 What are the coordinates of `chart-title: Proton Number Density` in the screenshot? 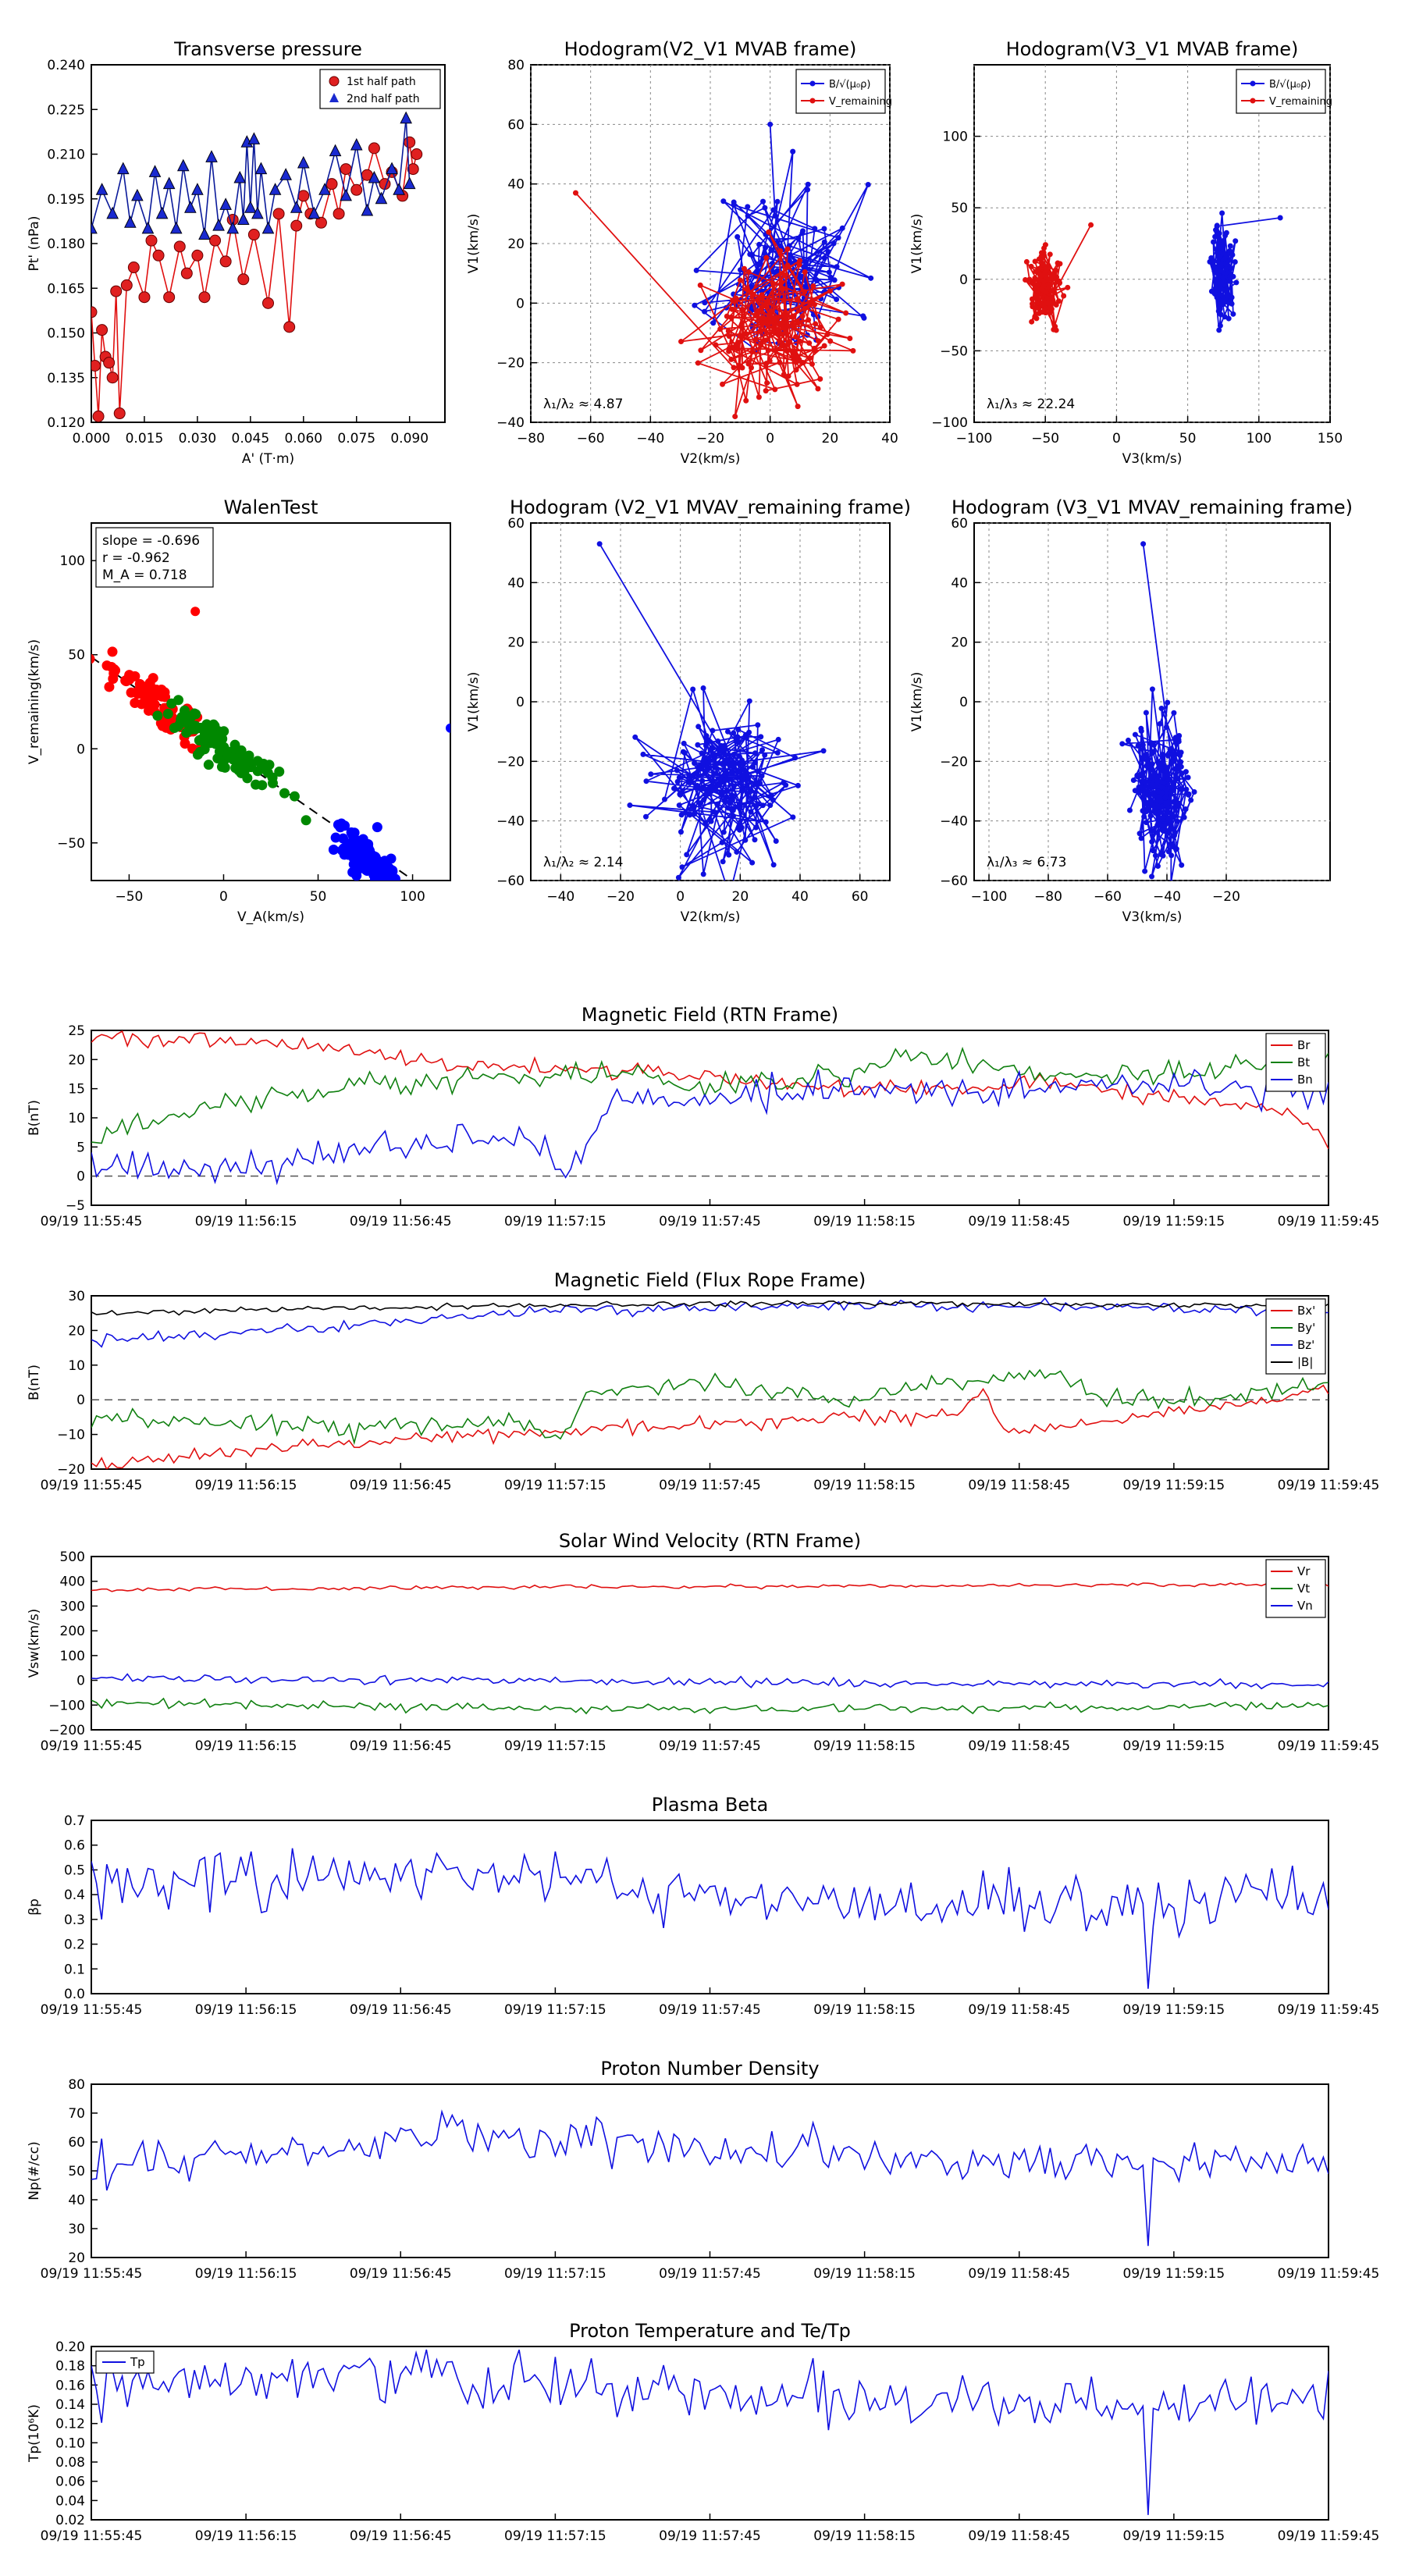 It's located at (710, 2069).